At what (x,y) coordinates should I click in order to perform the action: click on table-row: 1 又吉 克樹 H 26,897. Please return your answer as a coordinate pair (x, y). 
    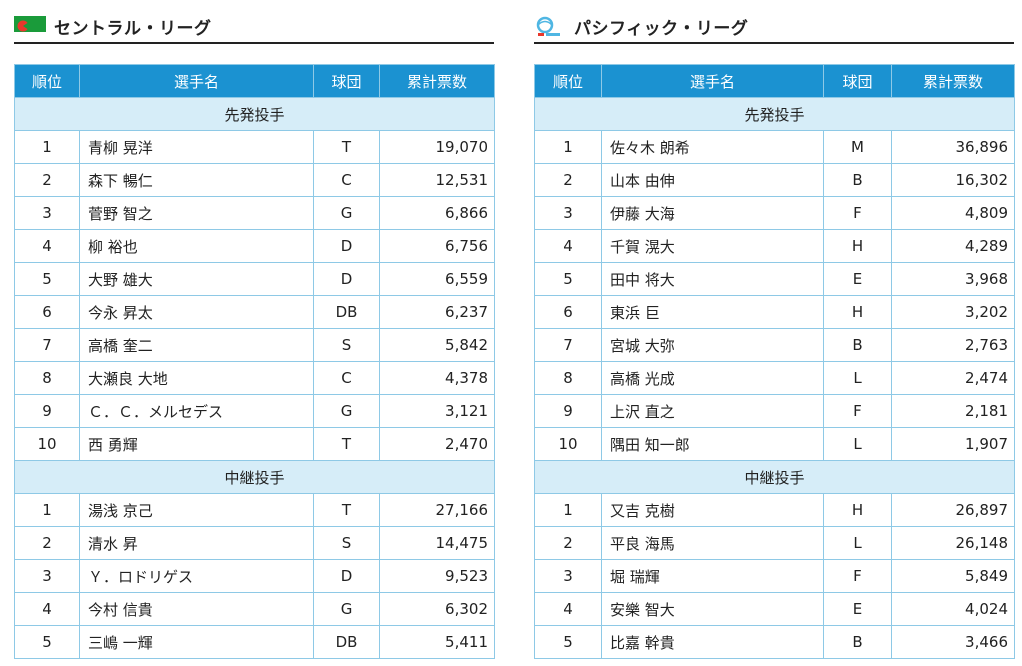
    Looking at the image, I should click on (774, 510).